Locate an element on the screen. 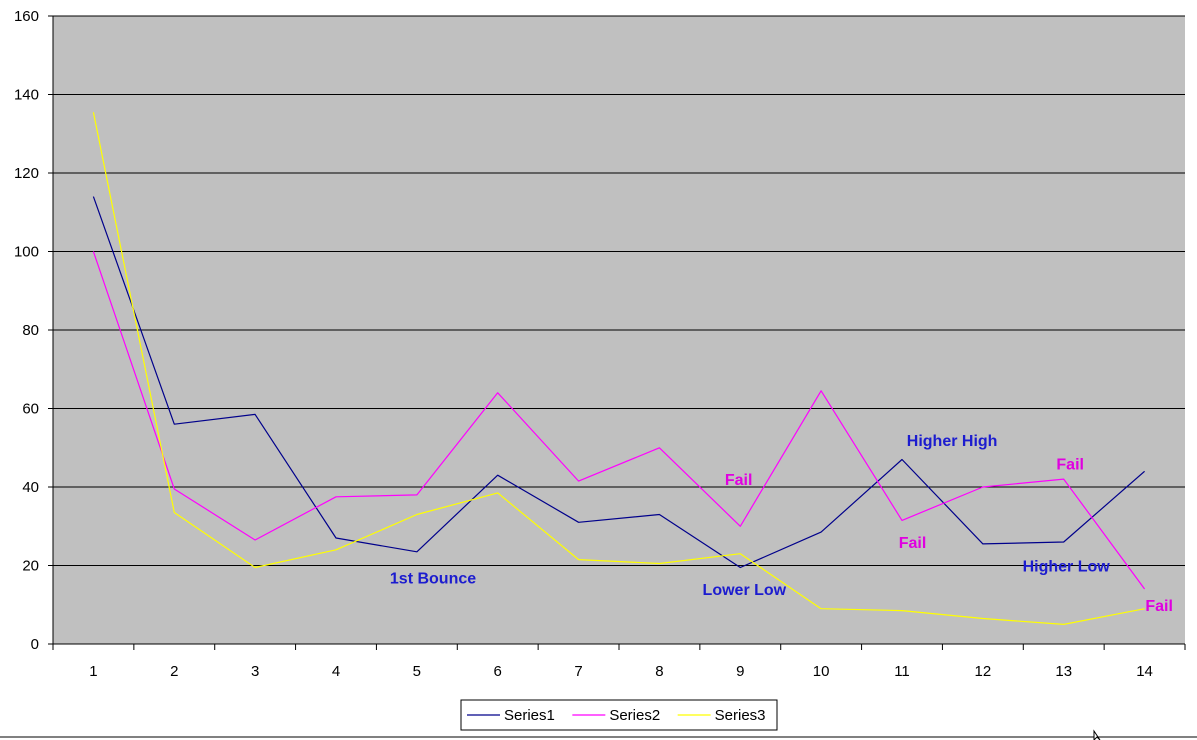  y-tick-label: 20 is located at coordinates (30, 566).